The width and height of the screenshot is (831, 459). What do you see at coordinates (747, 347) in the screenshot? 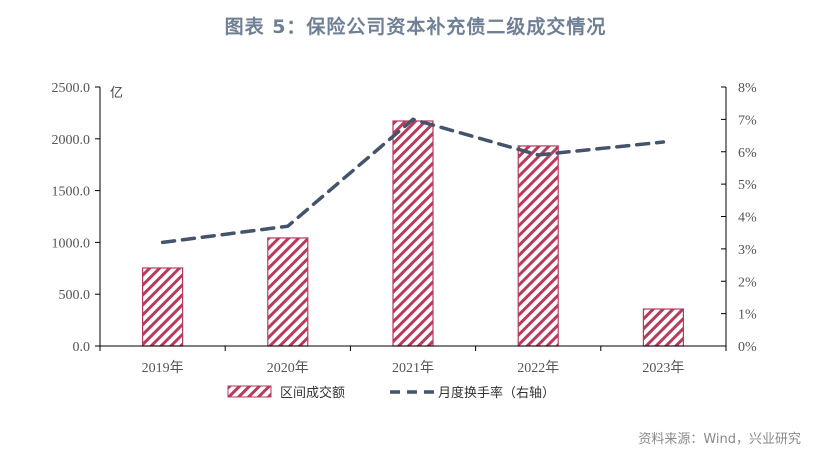
I see `right-tick-label: 0%` at bounding box center [747, 347].